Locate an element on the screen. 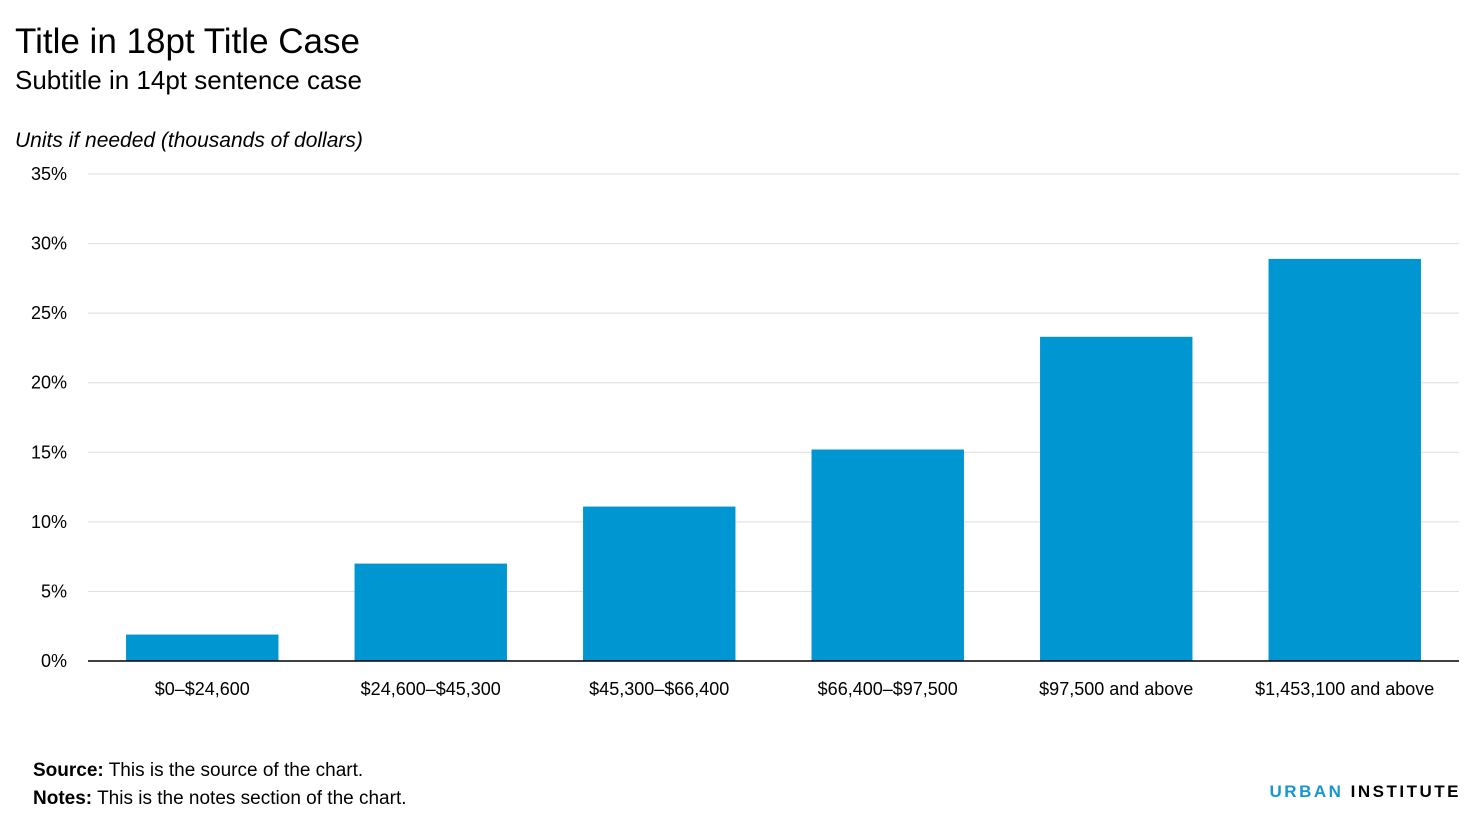  y-tick-label: 10% is located at coordinates (49, 522).